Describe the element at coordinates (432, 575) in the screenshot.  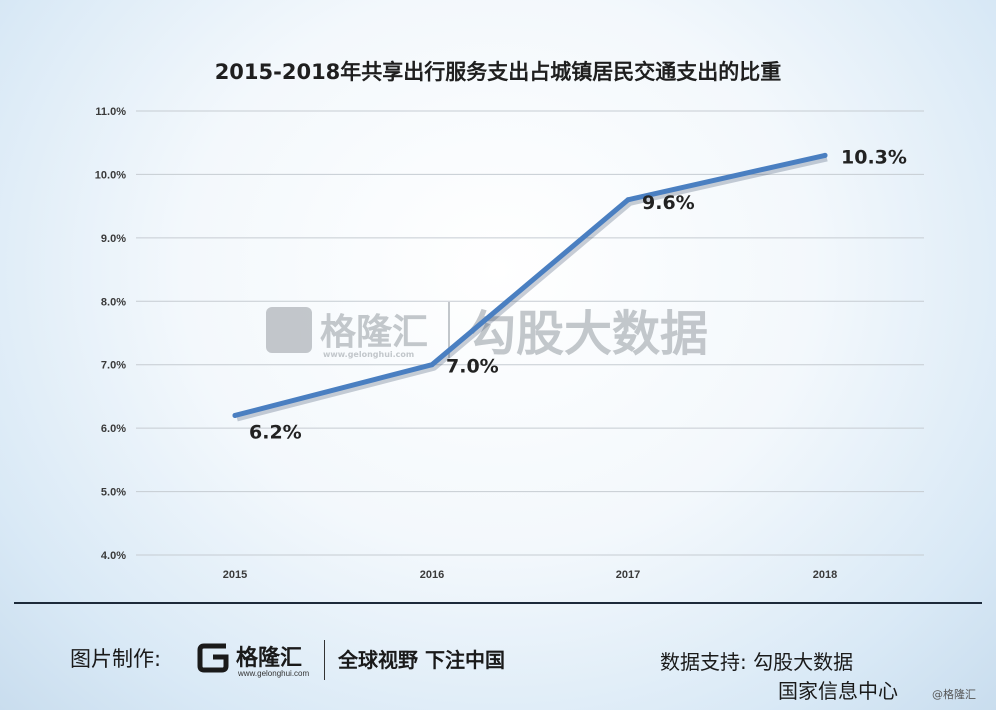
I see `x-tick-label: 2016` at that location.